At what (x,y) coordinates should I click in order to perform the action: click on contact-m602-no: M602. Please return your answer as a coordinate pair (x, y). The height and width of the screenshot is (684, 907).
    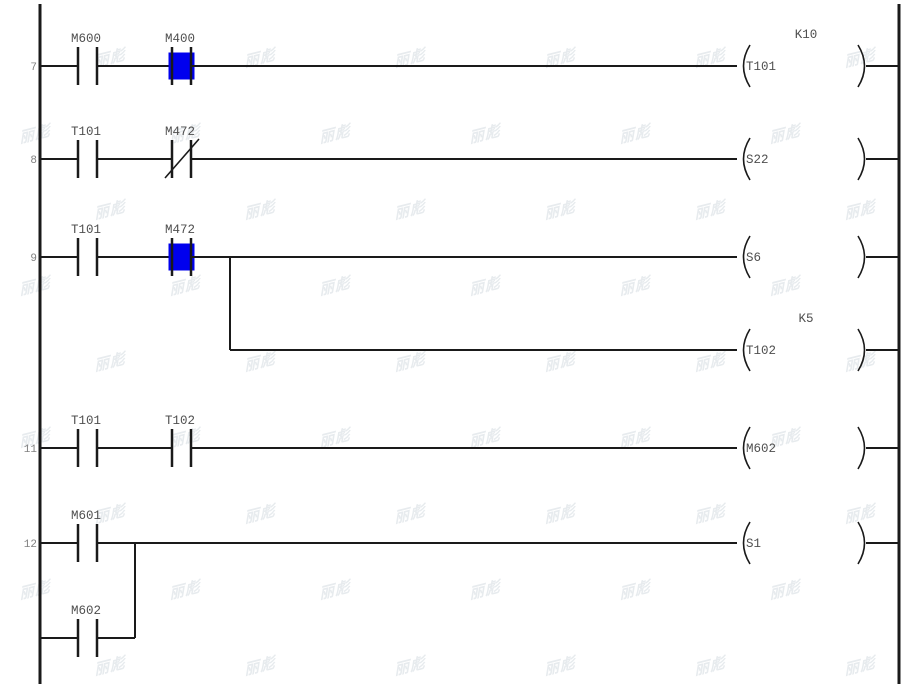
    Looking at the image, I should click on (86, 630).